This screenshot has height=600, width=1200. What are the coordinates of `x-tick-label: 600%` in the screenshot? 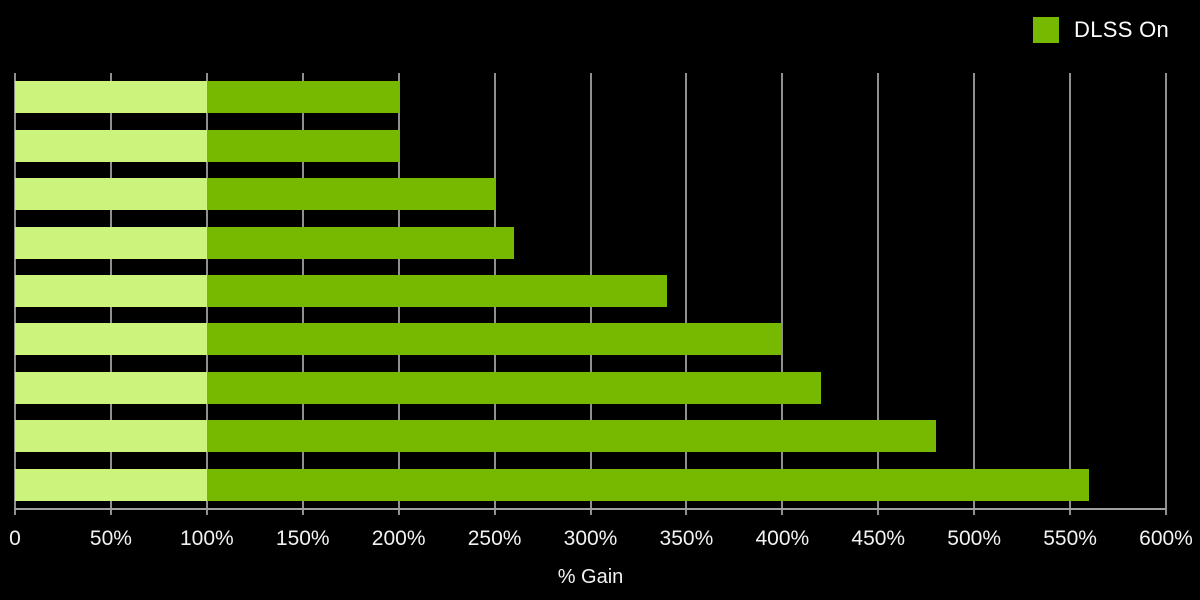 It's located at (1166, 538).